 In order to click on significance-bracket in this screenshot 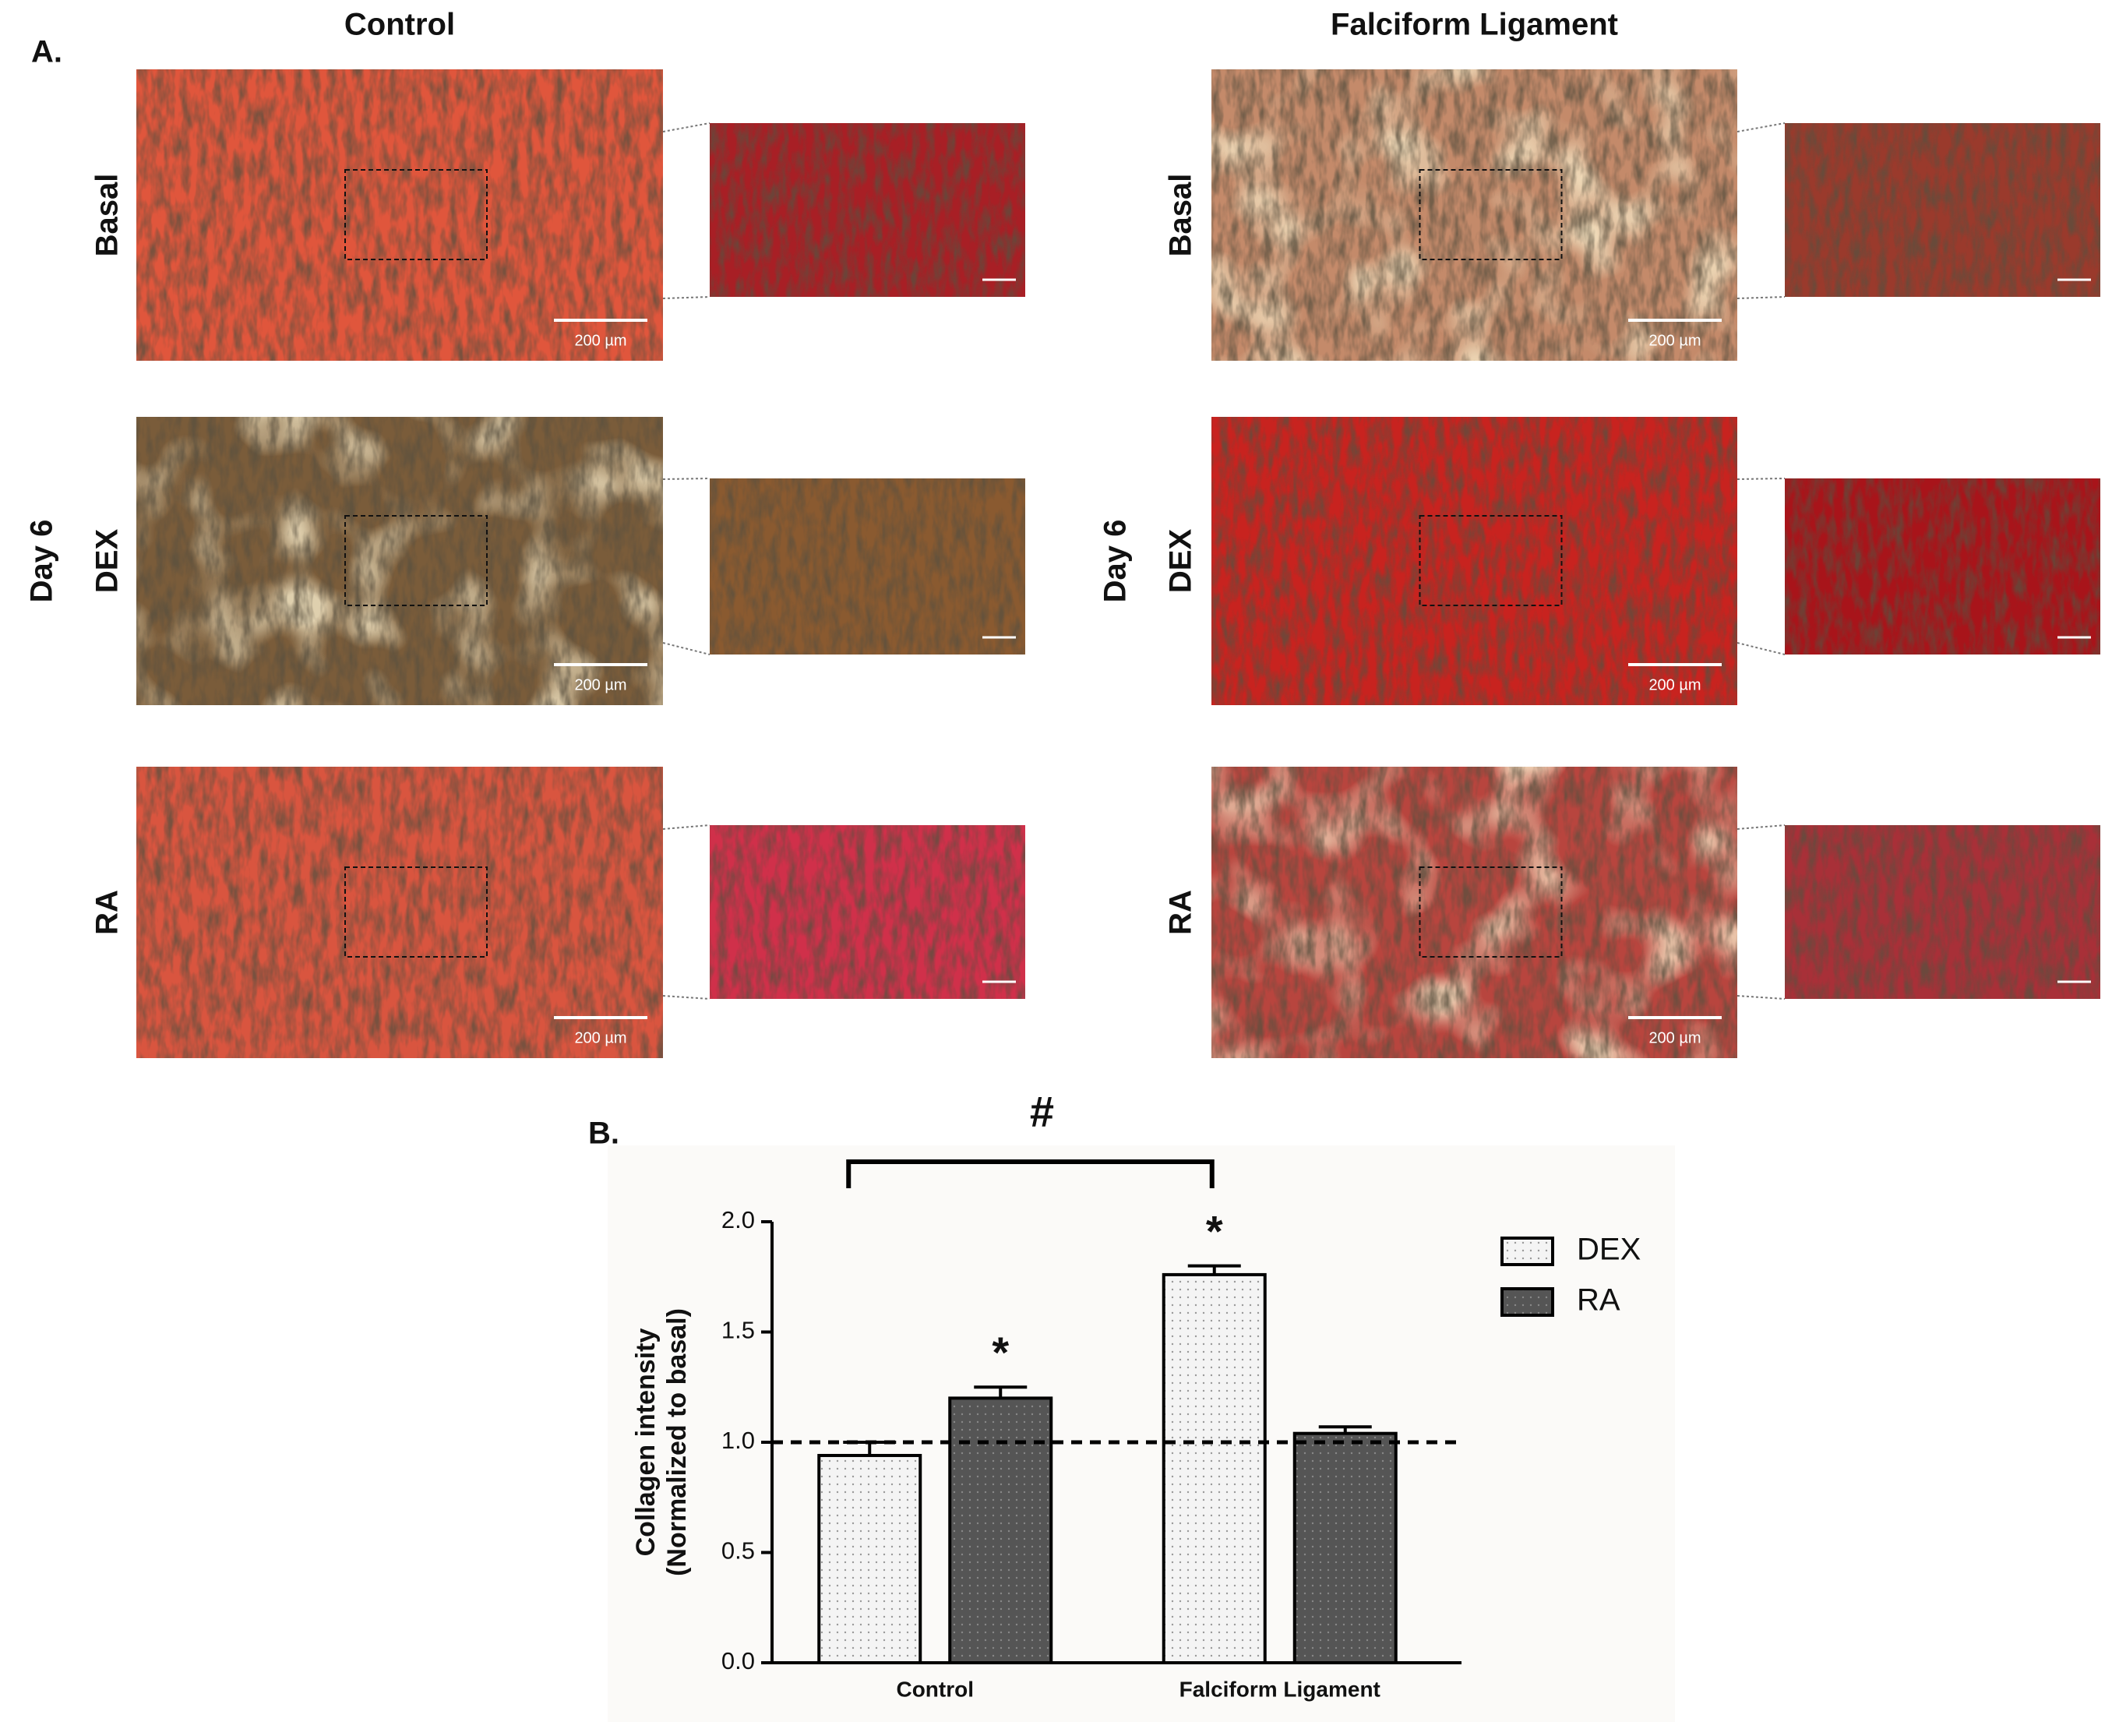, I will do `click(1030, 1173)`.